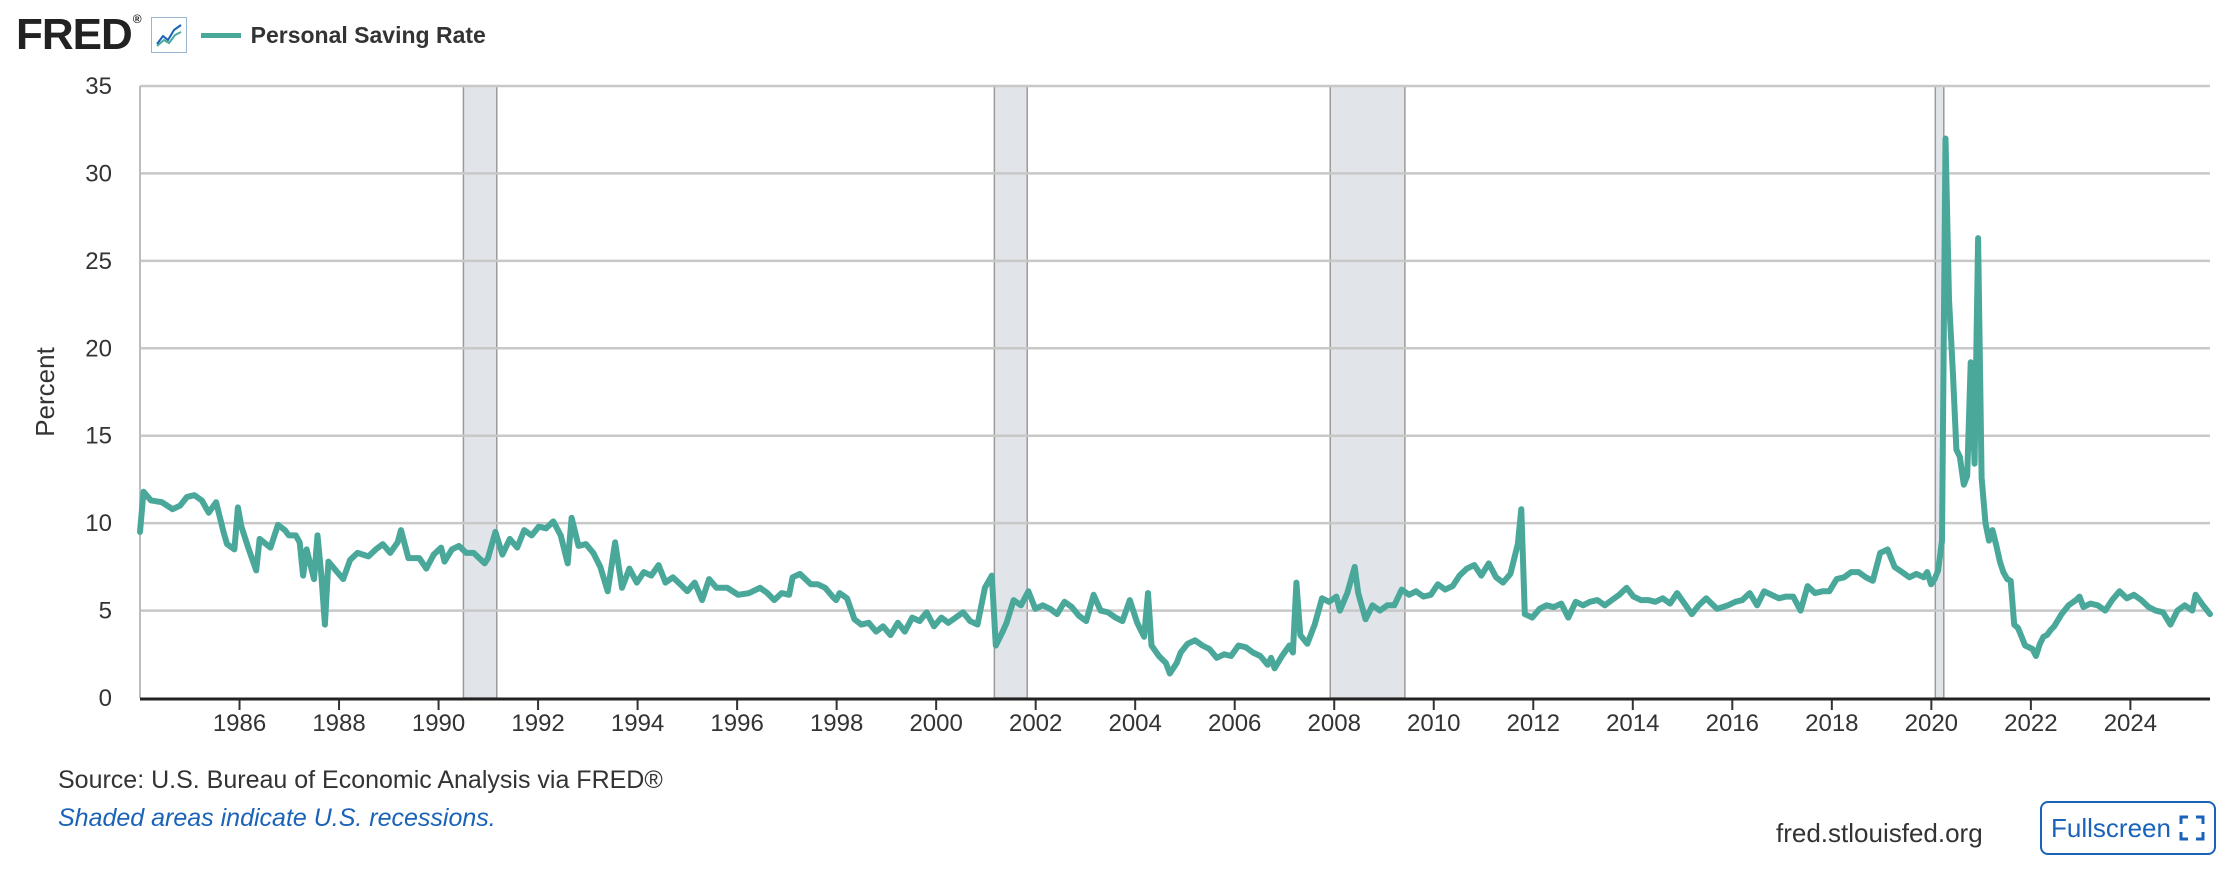 This screenshot has width=2234, height=876. What do you see at coordinates (1334, 723) in the screenshot?
I see `x-tick-label: 2008` at bounding box center [1334, 723].